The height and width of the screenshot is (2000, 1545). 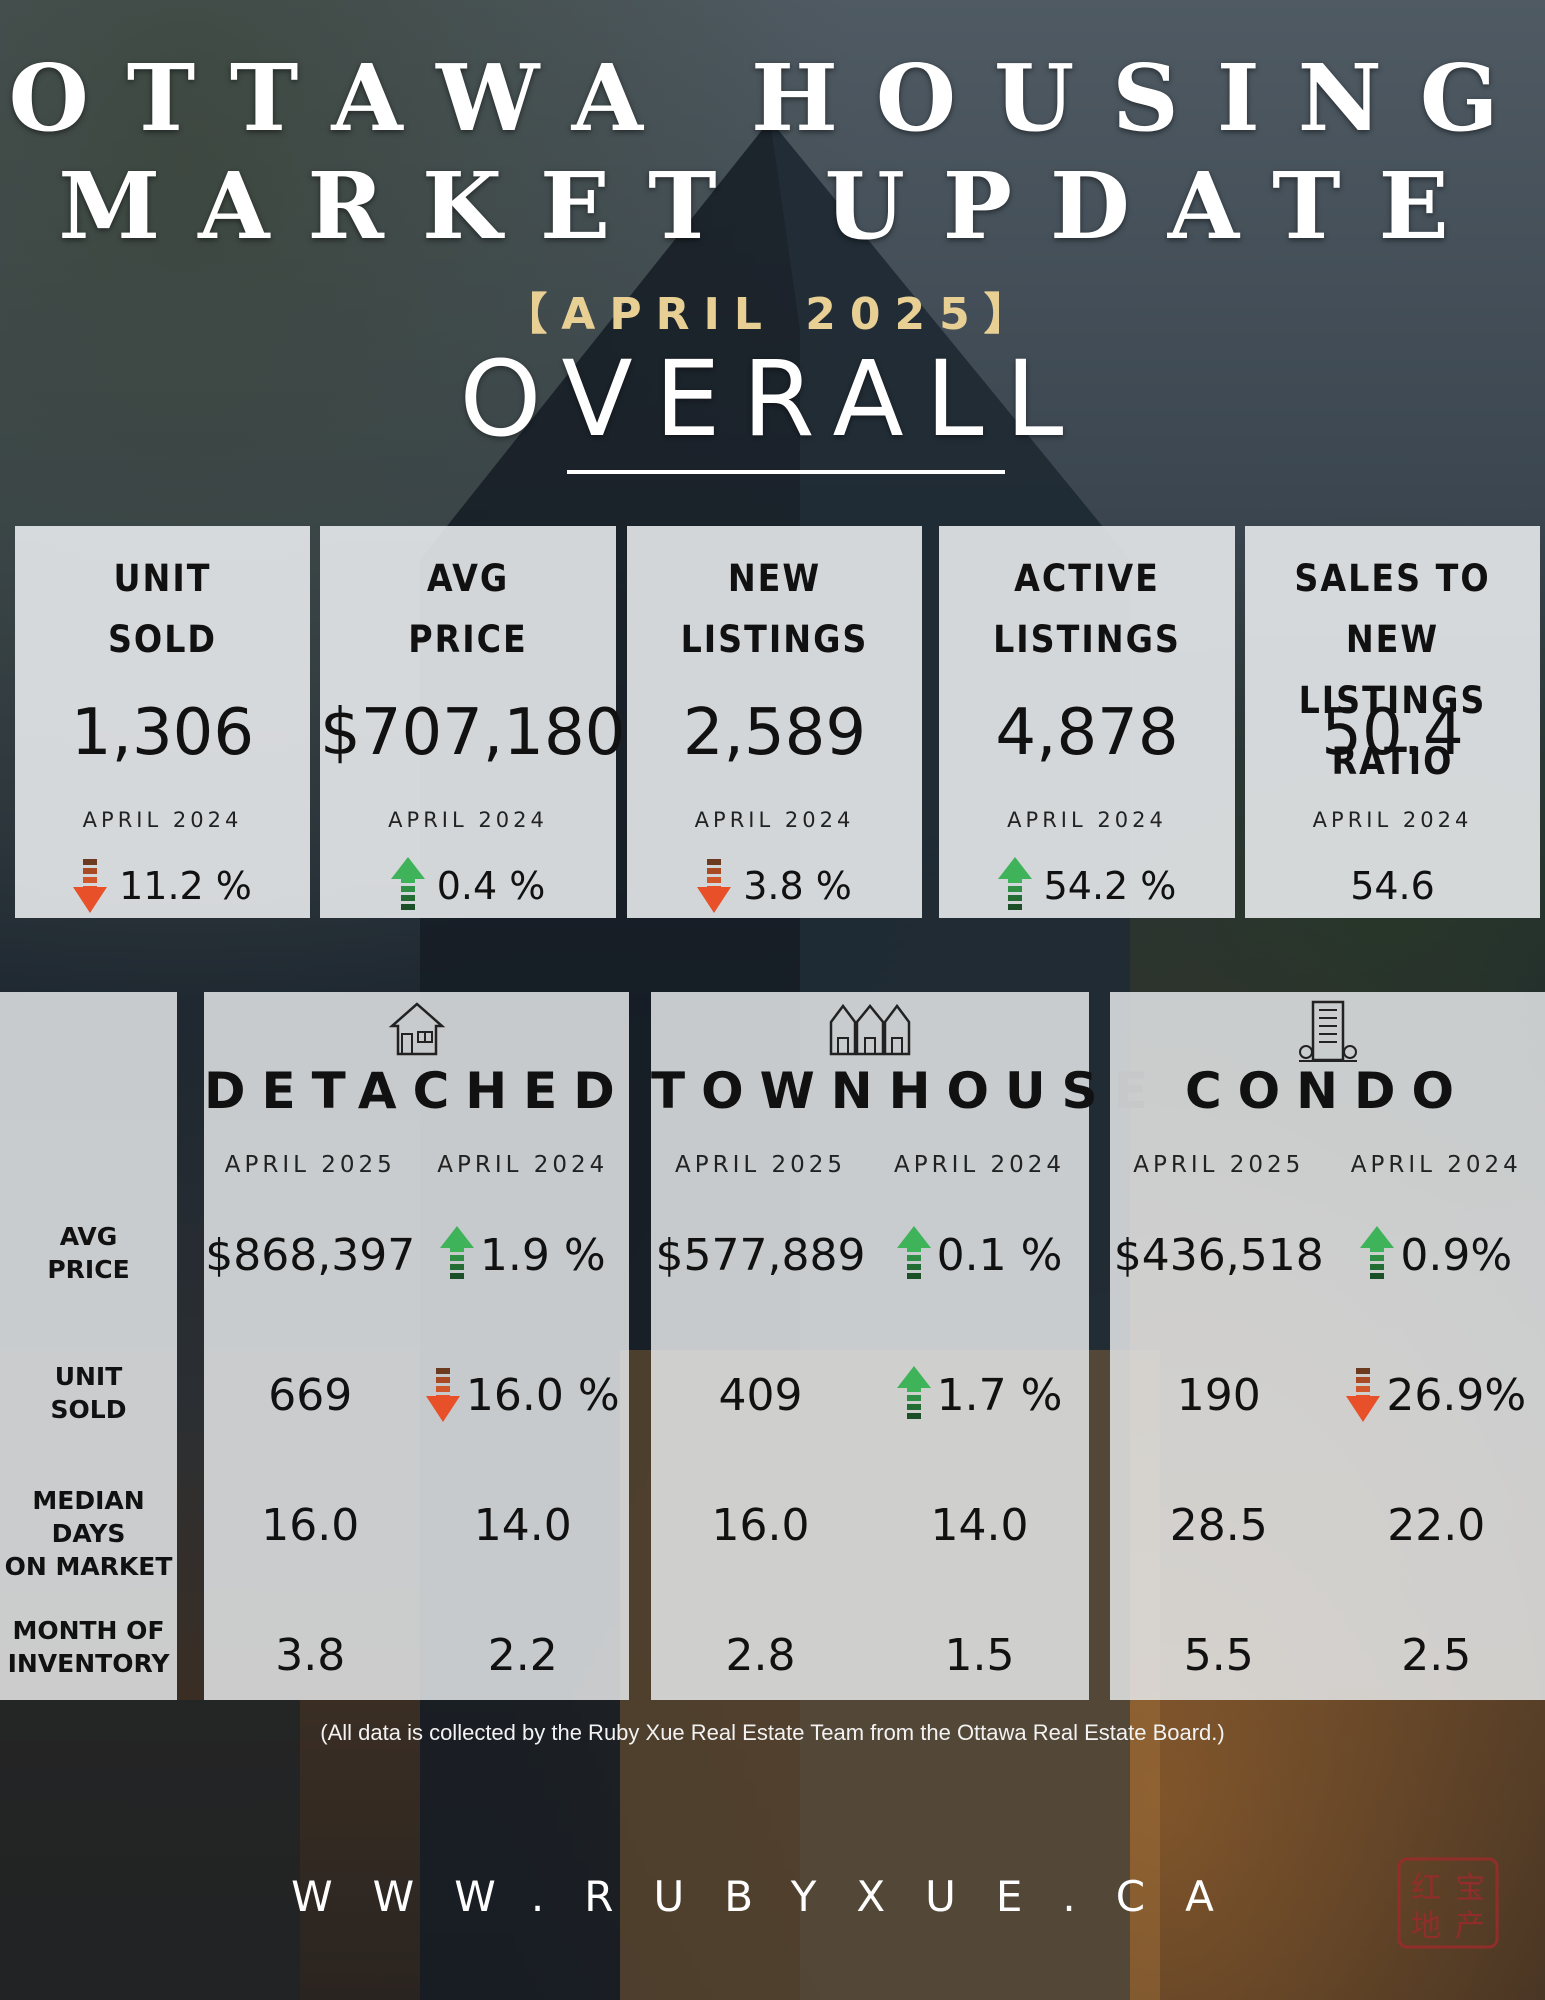 What do you see at coordinates (542, 1395) in the screenshot?
I see `unit-sold-change-text: 16.0 %` at bounding box center [542, 1395].